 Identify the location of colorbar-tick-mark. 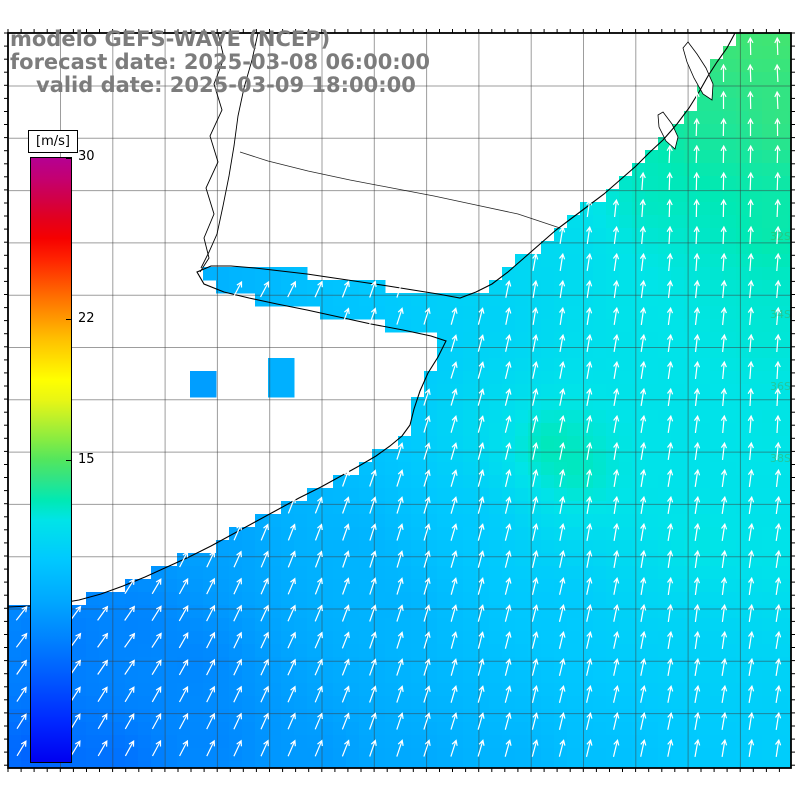
(69, 460).